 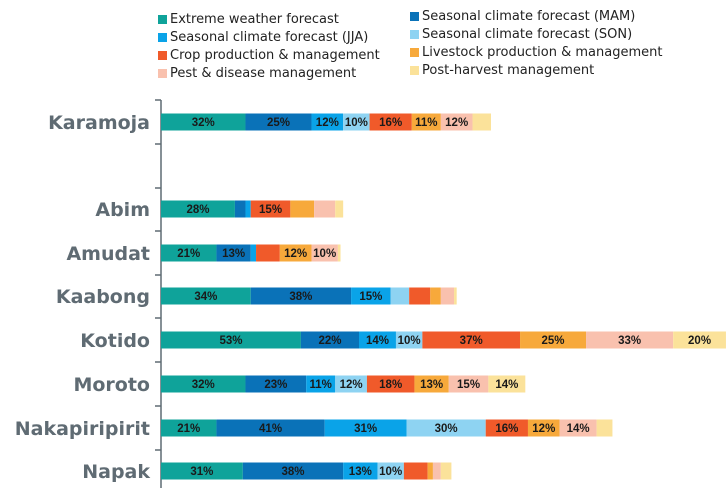 I want to click on data-label-karamoja-seasonal-climate-forecast-son: 10%, so click(x=356, y=123).